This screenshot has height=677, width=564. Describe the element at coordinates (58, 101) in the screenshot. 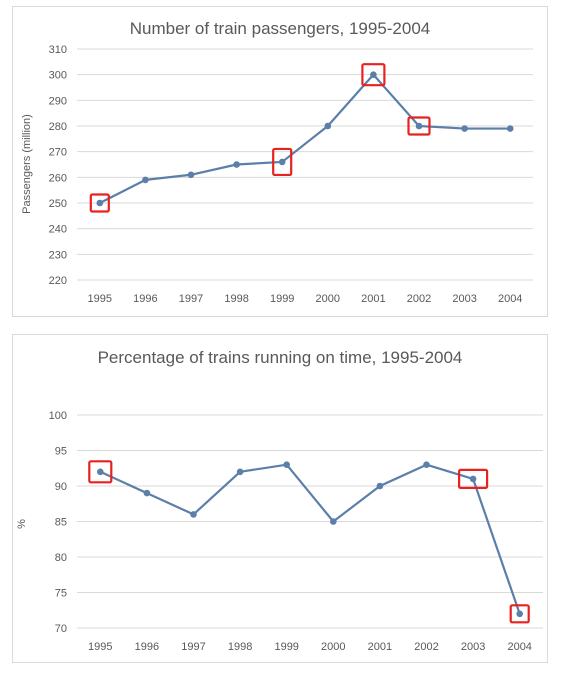

I see `y-tick-label: 290` at that location.